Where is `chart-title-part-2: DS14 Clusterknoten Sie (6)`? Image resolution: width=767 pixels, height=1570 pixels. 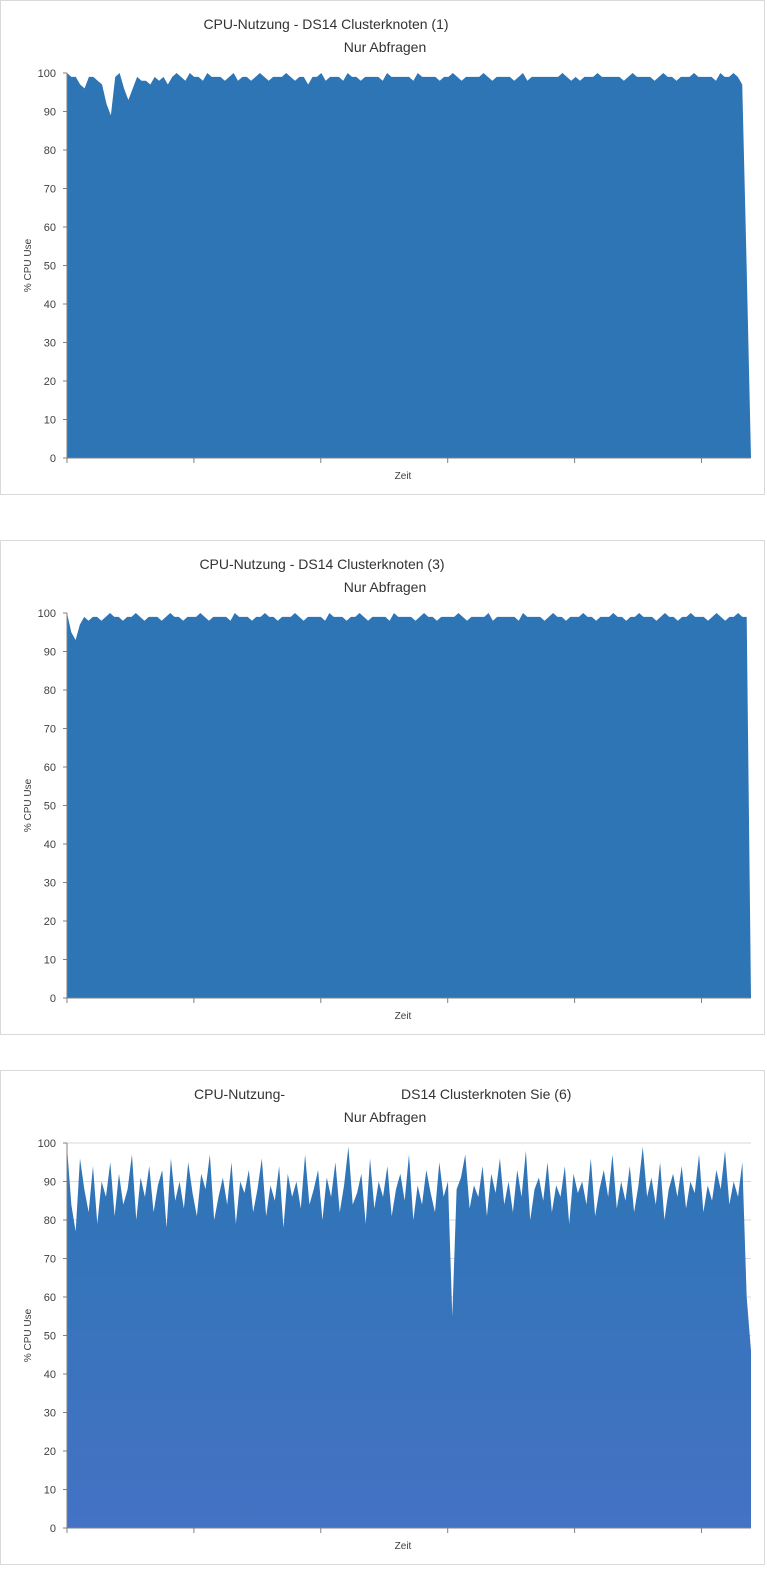 chart-title-part-2: DS14 Clusterknoten Sie (6) is located at coordinates (486, 1094).